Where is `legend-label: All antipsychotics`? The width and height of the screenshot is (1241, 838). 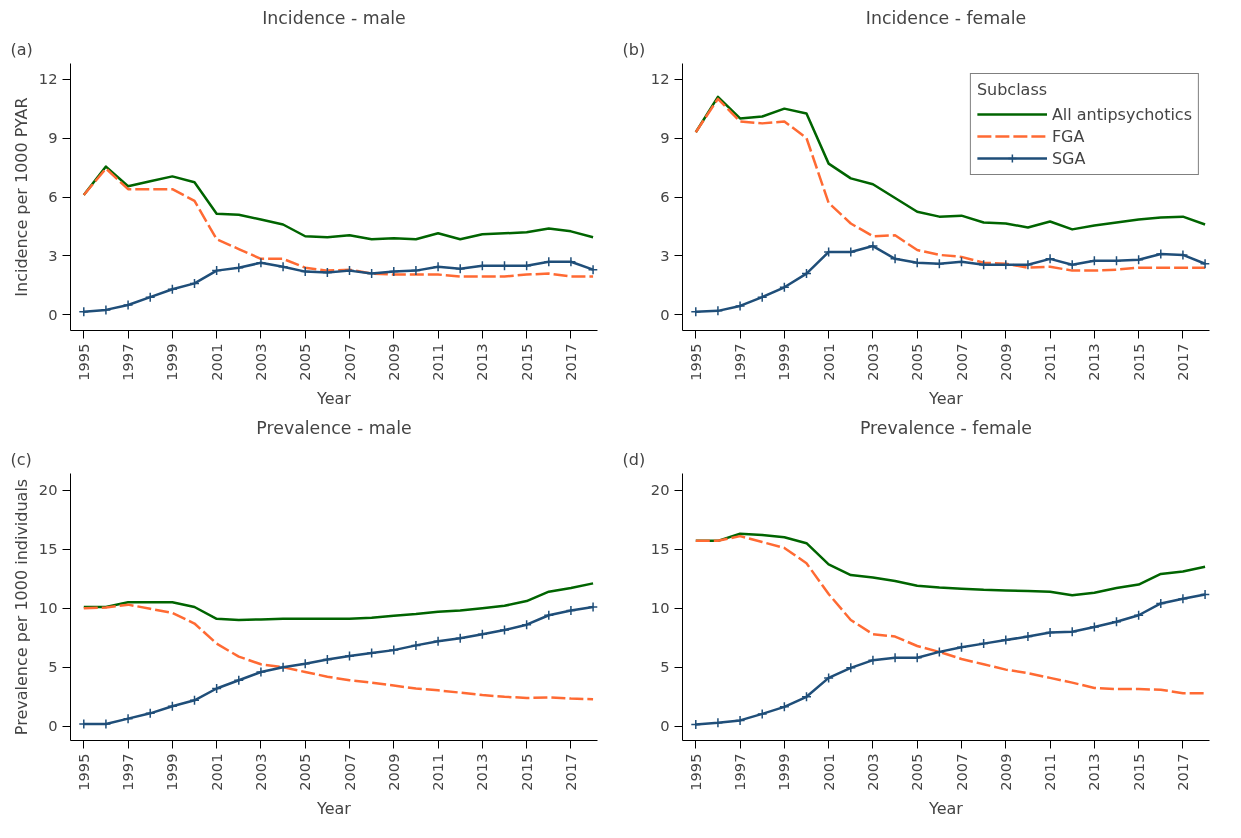 legend-label: All antipsychotics is located at coordinates (1121, 114).